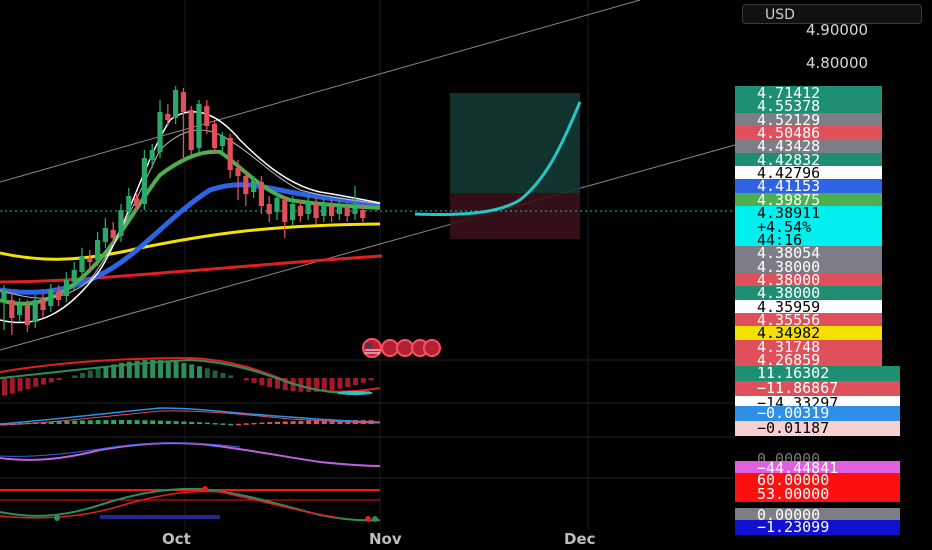  What do you see at coordinates (580, 539) in the screenshot?
I see `time-axis-label-dec: Dec` at bounding box center [580, 539].